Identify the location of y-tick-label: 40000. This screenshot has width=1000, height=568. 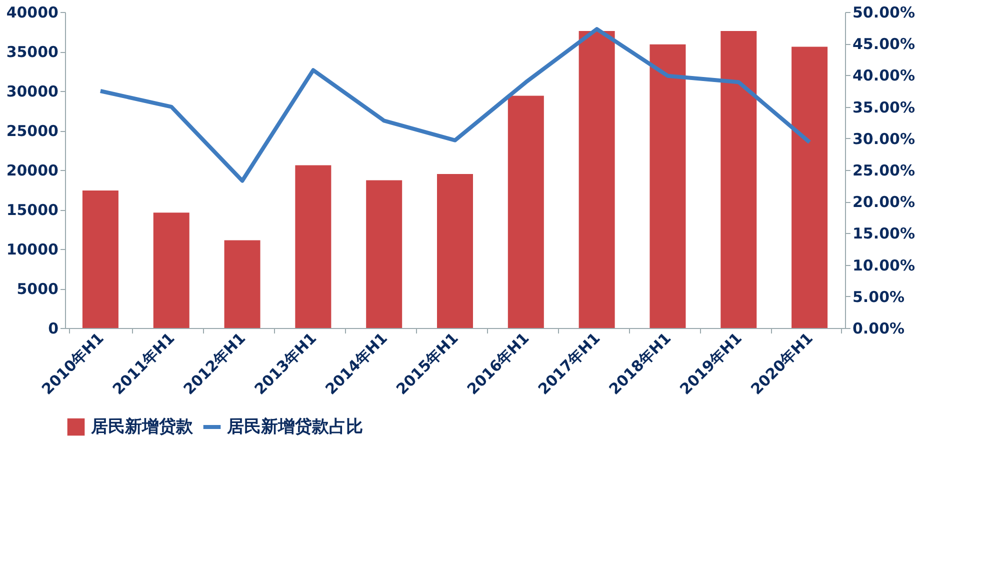
(32, 13).